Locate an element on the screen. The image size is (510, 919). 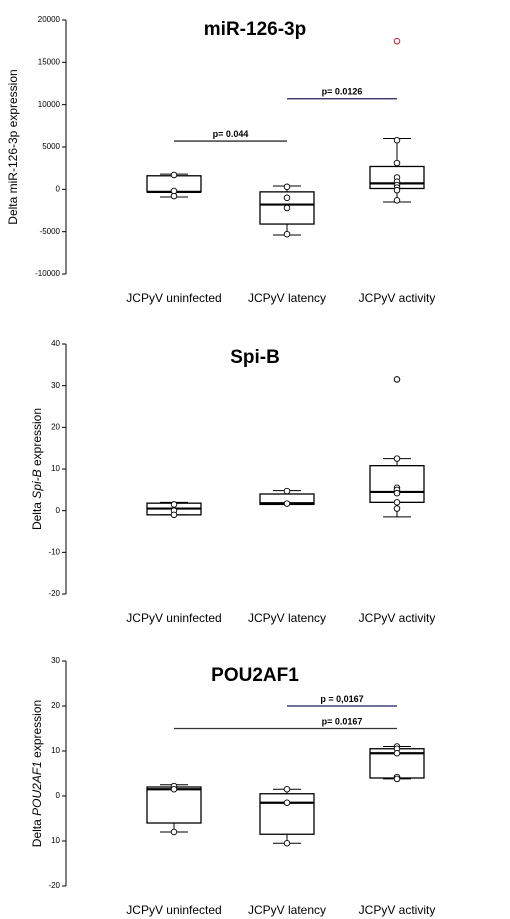
y-axis-label-part: Delta miR-126-3p expression is located at coordinates (13, 146).